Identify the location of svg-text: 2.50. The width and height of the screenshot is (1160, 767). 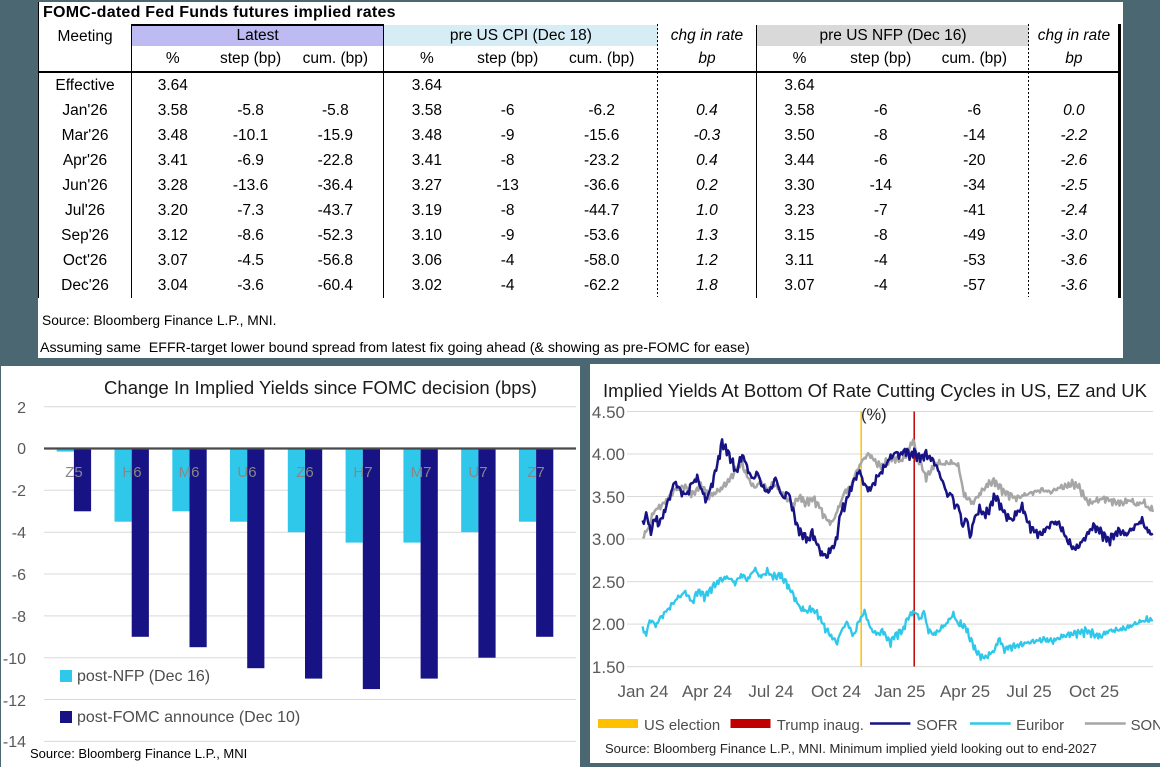
(608, 582).